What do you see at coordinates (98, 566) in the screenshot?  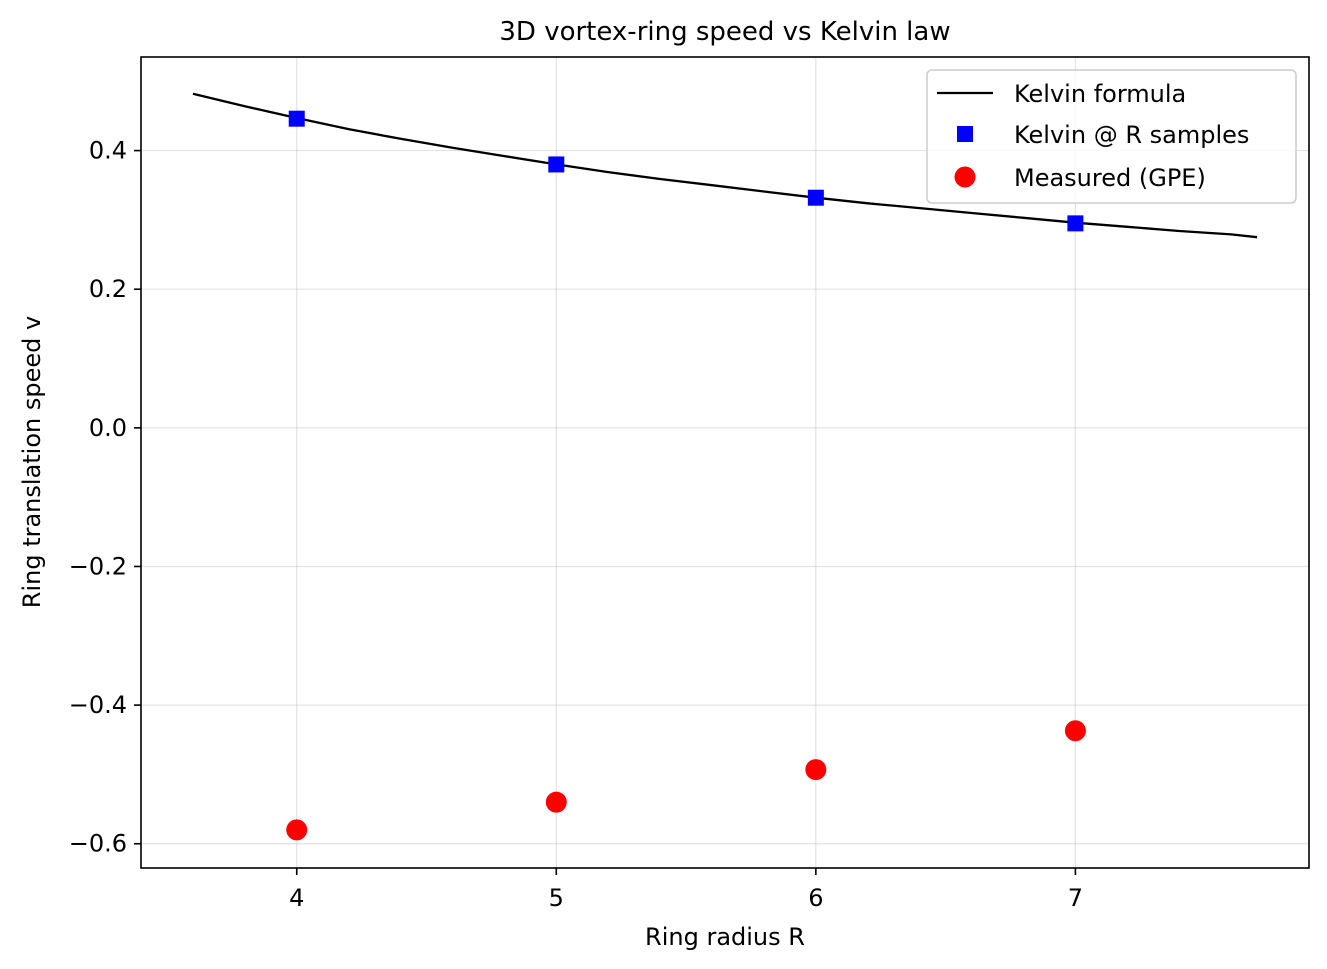 I see `y-tick-label: −0.2` at bounding box center [98, 566].